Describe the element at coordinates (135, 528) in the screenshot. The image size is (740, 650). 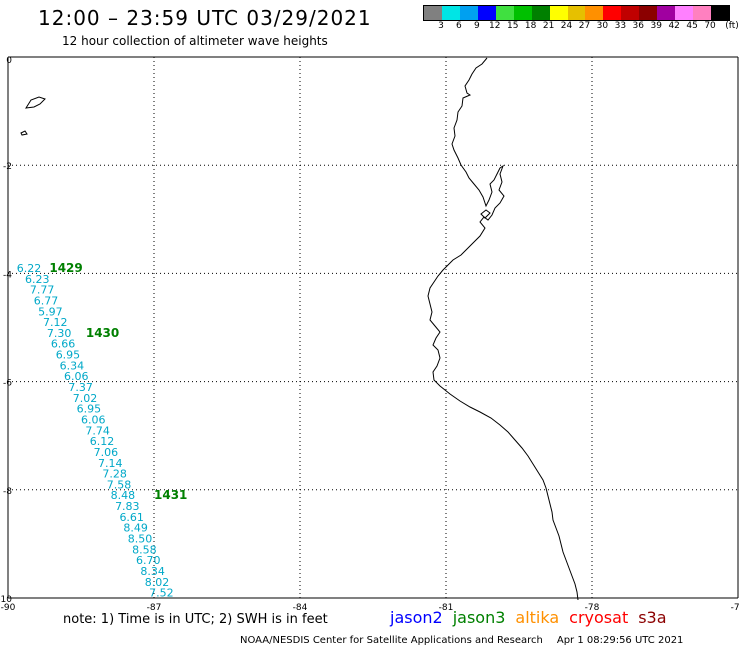
I see `swh-value: 8.49` at that location.